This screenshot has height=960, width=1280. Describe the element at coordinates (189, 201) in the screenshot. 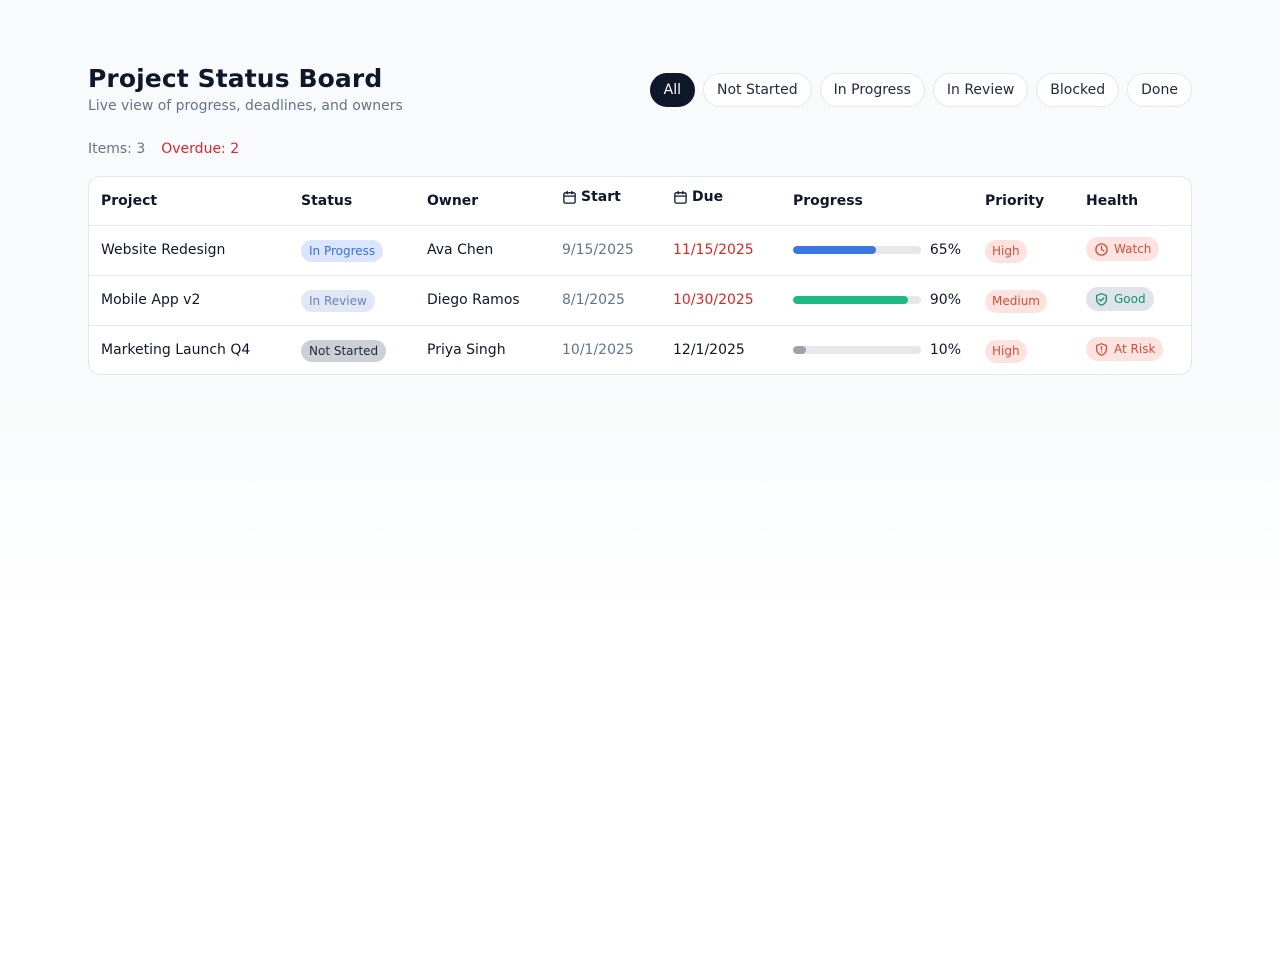

I see `column-header-project: Project` at that location.